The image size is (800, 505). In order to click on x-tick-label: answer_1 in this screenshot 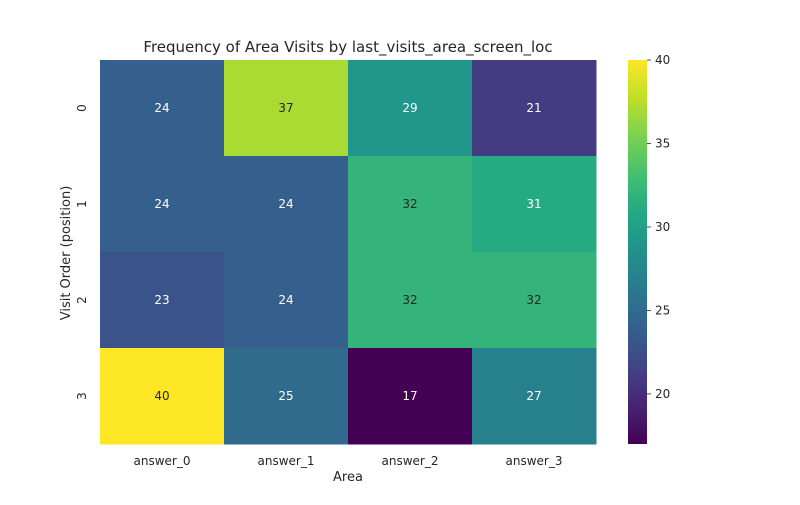, I will do `click(286, 461)`.